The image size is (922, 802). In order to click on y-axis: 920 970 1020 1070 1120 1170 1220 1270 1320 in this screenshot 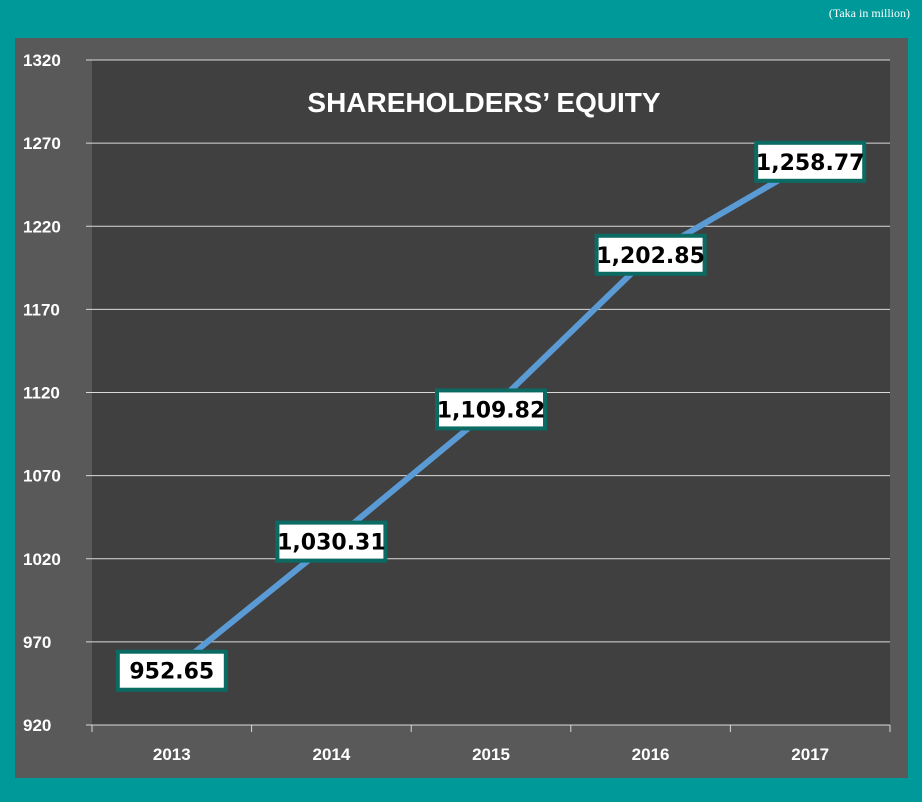, I will do `click(57, 393)`.